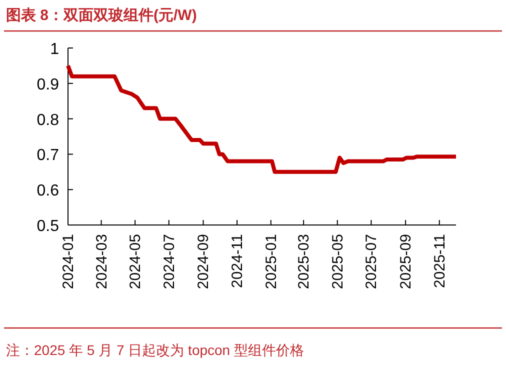  What do you see at coordinates (48, 155) in the screenshot?
I see `y-tick-label: 0.7` at bounding box center [48, 155].